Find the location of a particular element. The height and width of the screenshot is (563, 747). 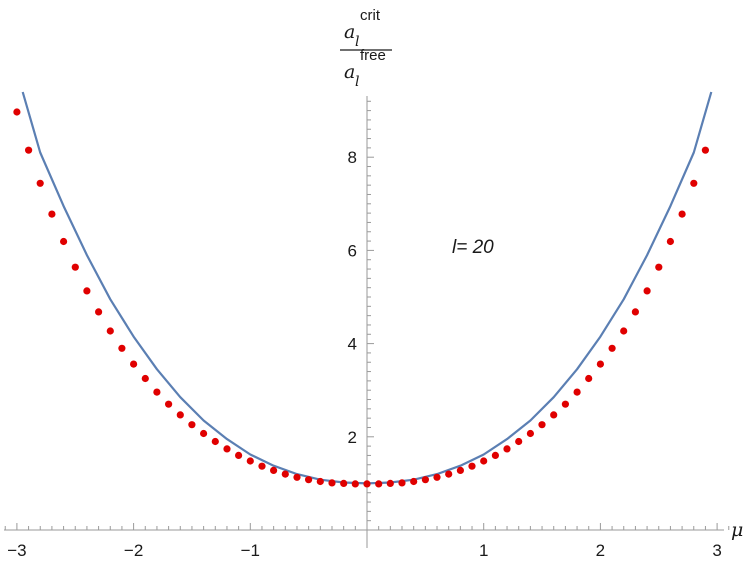

x-tick-label: −1 is located at coordinates (250, 550).